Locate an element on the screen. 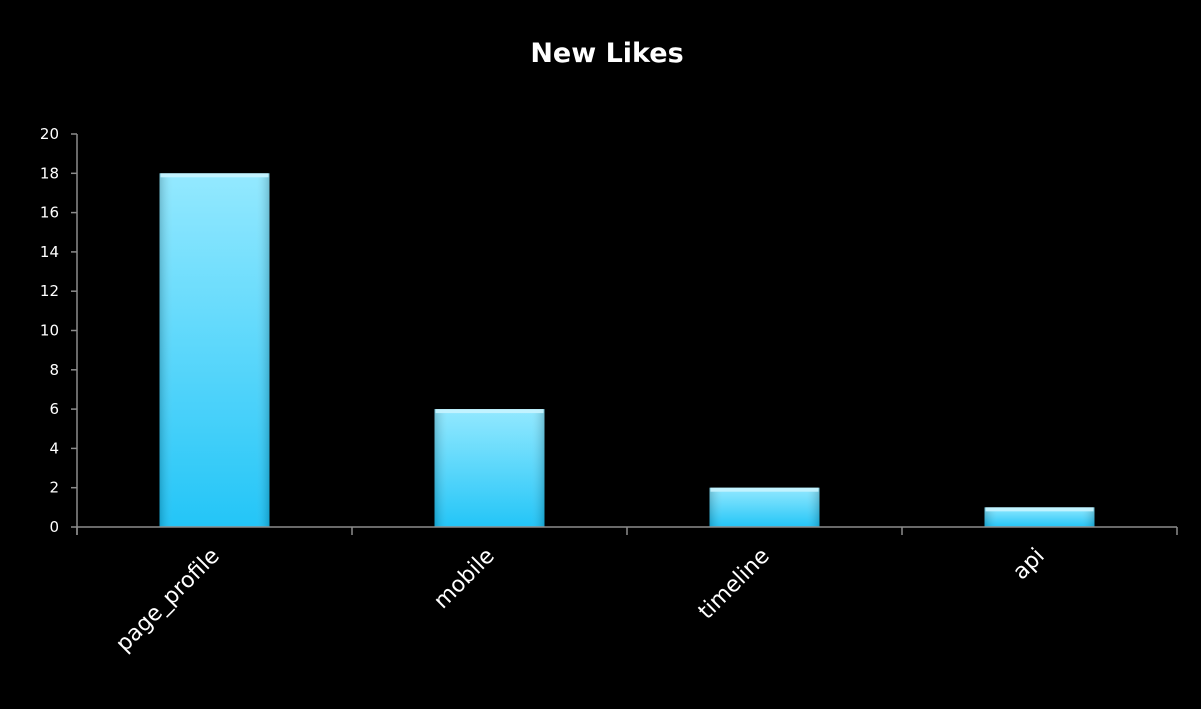 The height and width of the screenshot is (709, 1201). x-category-label: timeline is located at coordinates (734, 584).